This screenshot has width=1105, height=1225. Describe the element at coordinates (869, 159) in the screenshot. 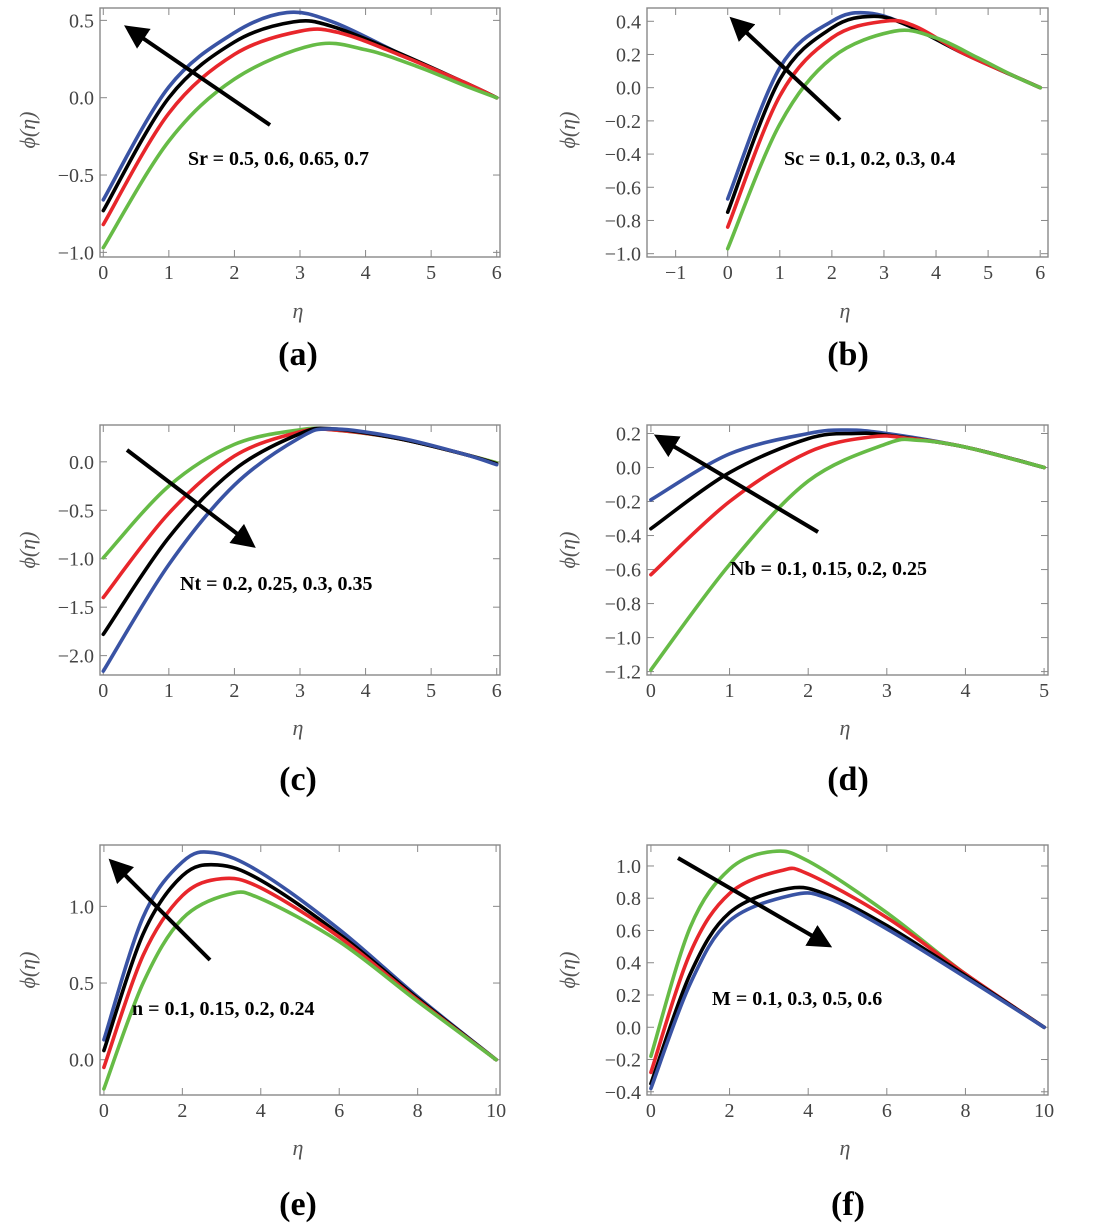

I see `parameter-annotation: Sc = 0.1, 0.2, 0.3, 0.4` at that location.